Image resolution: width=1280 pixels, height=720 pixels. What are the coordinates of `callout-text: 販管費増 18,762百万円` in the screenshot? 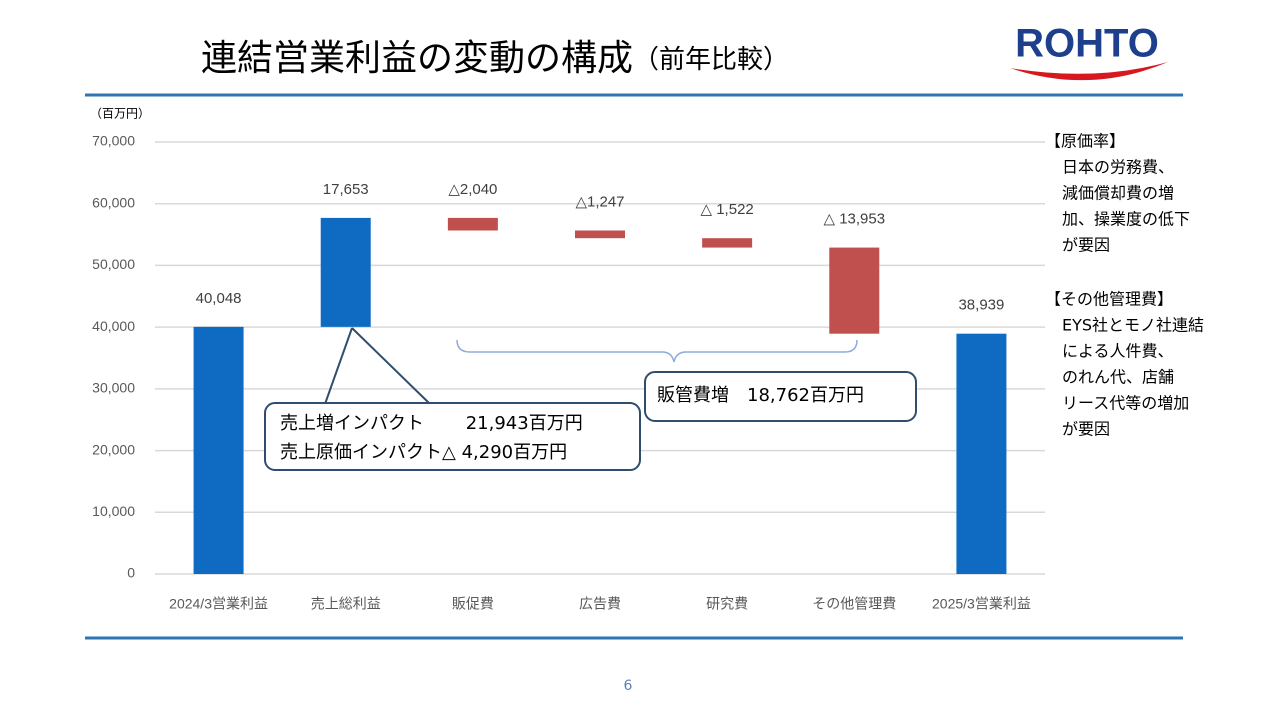 It's located at (760, 395).